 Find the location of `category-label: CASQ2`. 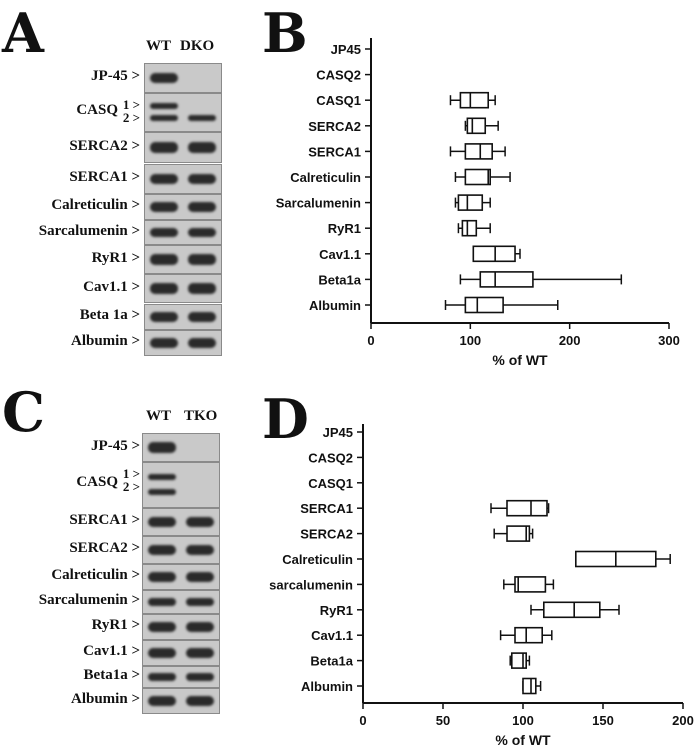

category-label: CASQ2 is located at coordinates (338, 75).